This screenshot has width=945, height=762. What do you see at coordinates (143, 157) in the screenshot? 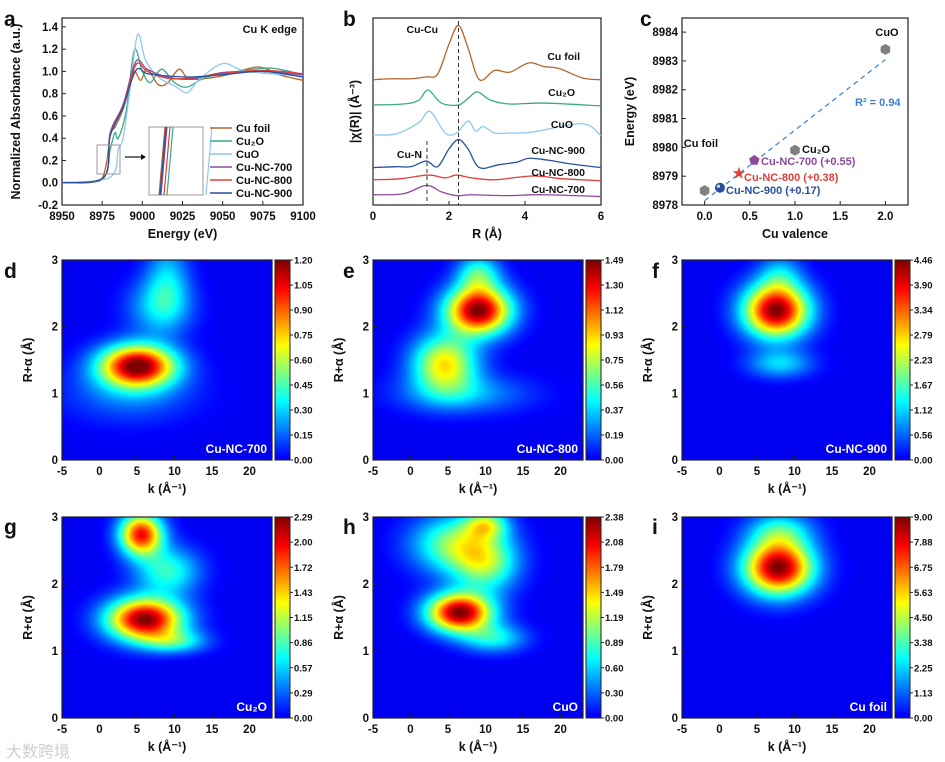
I see `zoom-arrow-head` at bounding box center [143, 157].